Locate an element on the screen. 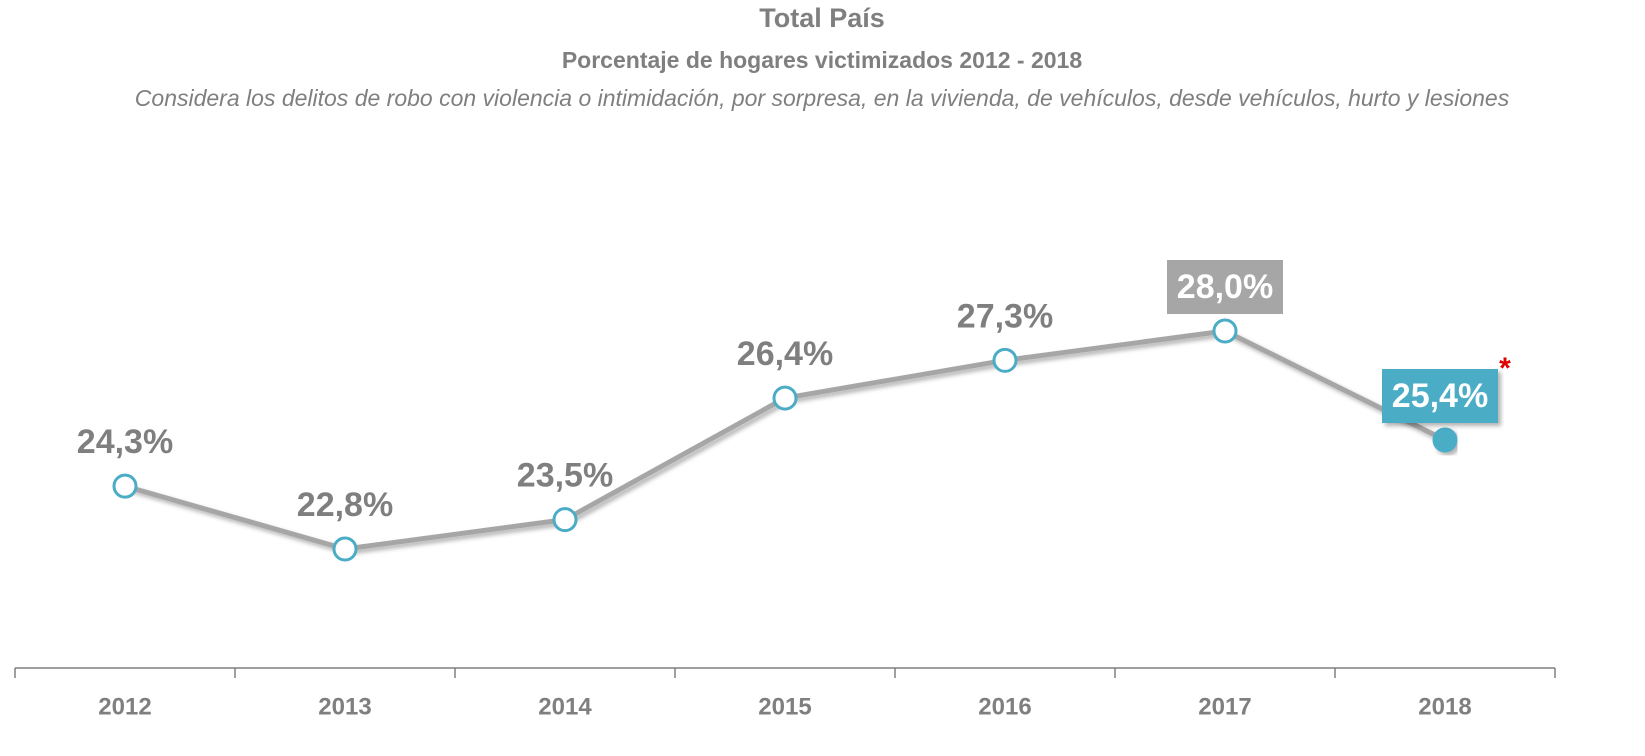 The height and width of the screenshot is (756, 1645). data-label: 25,4% is located at coordinates (1440, 396).